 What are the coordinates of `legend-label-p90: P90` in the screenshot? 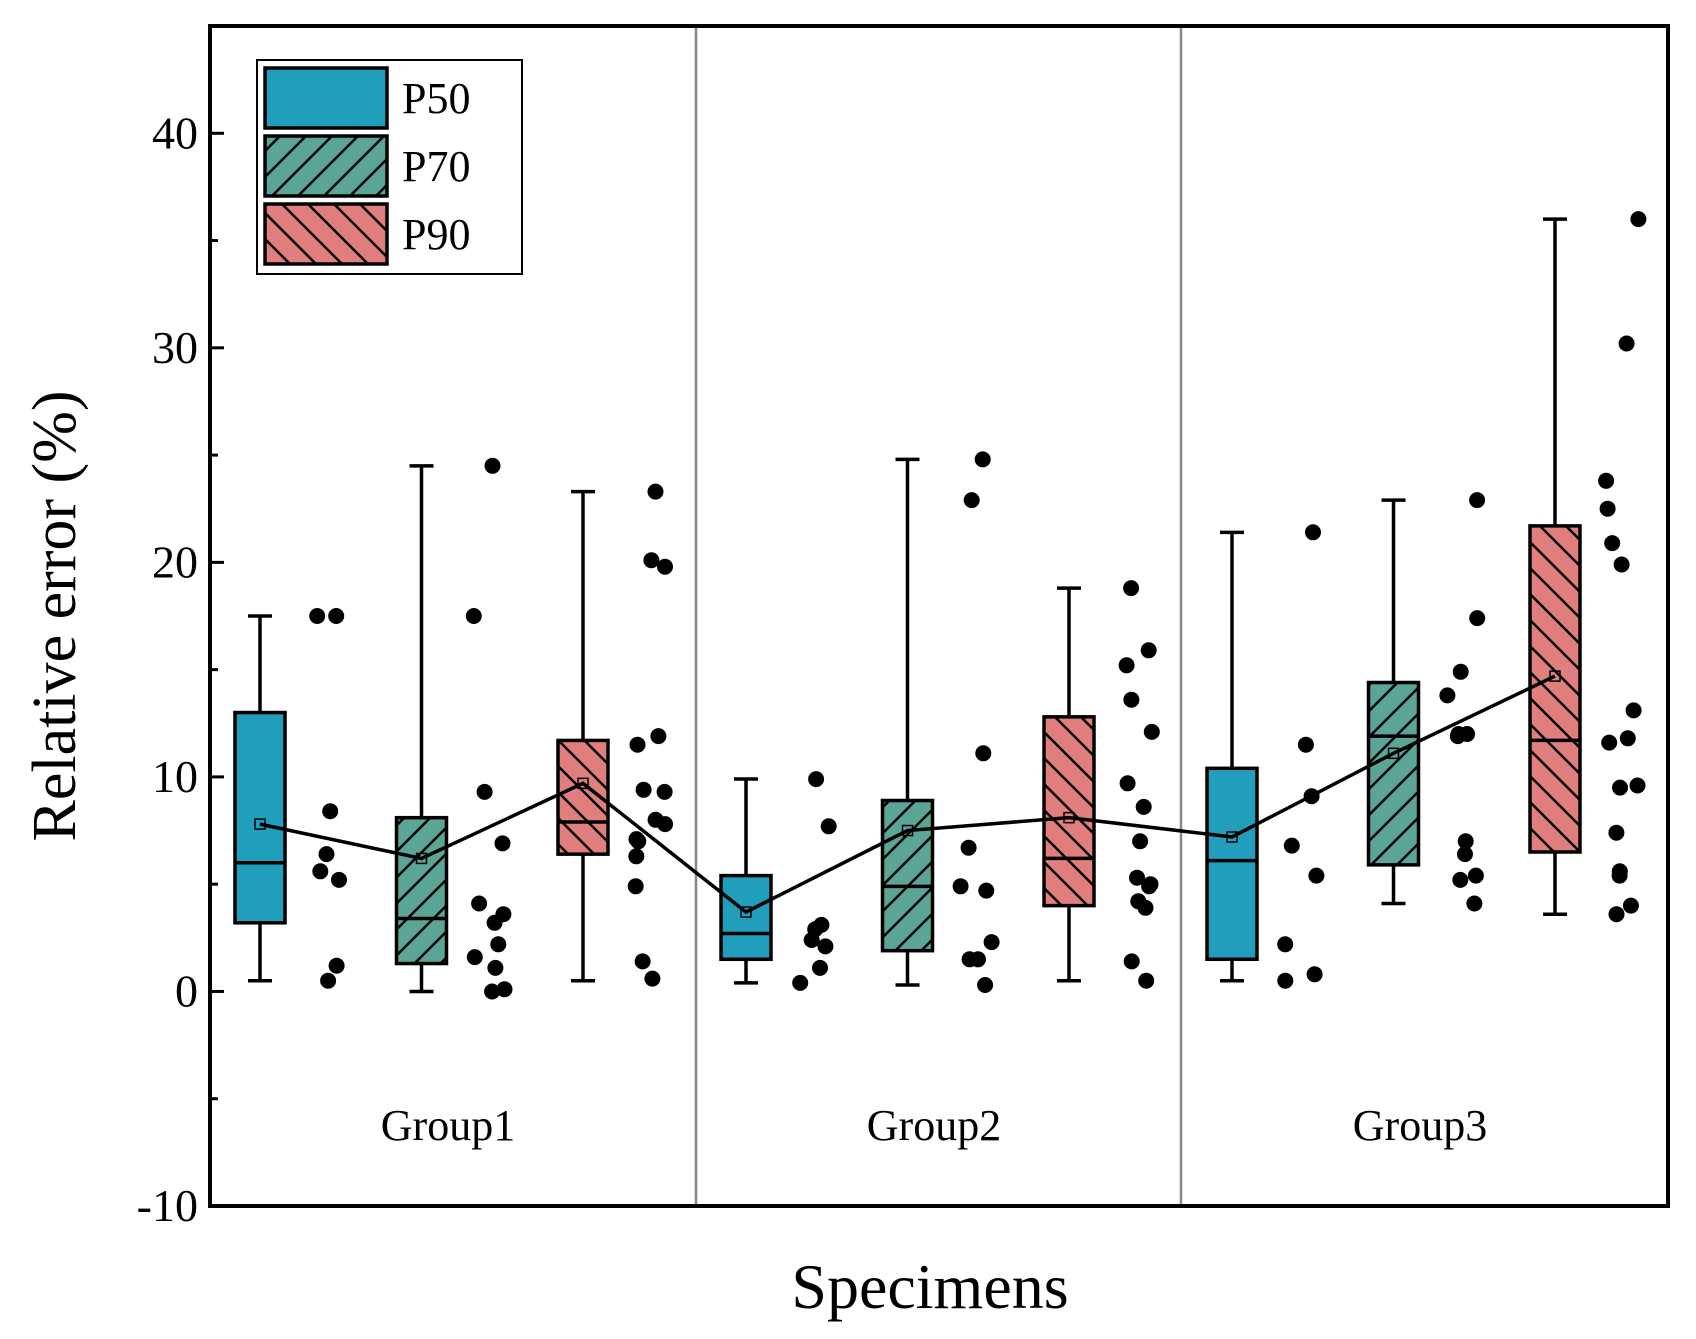 It's located at (436, 234).